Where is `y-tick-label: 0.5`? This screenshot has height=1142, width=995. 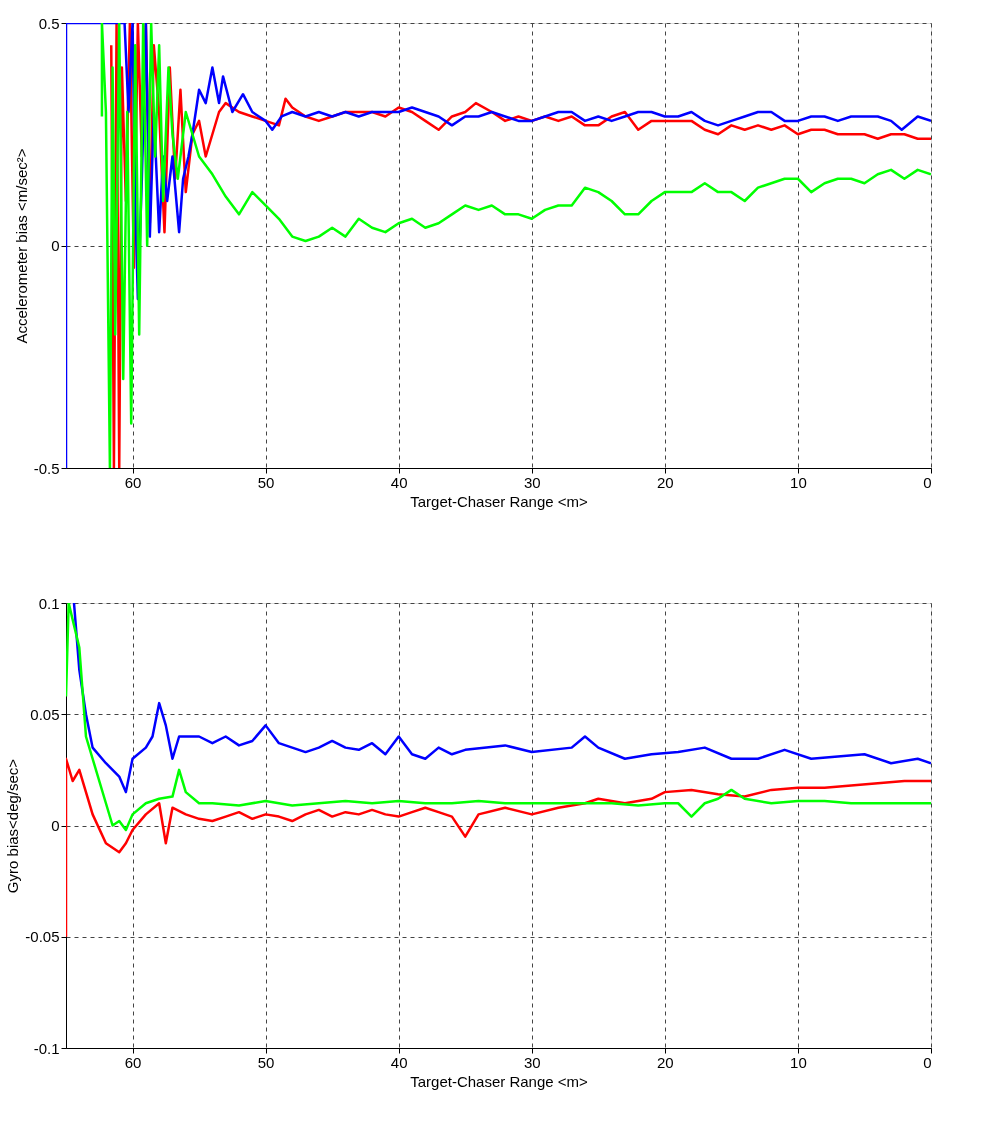
y-tick-label: 0.5 is located at coordinates (49, 23).